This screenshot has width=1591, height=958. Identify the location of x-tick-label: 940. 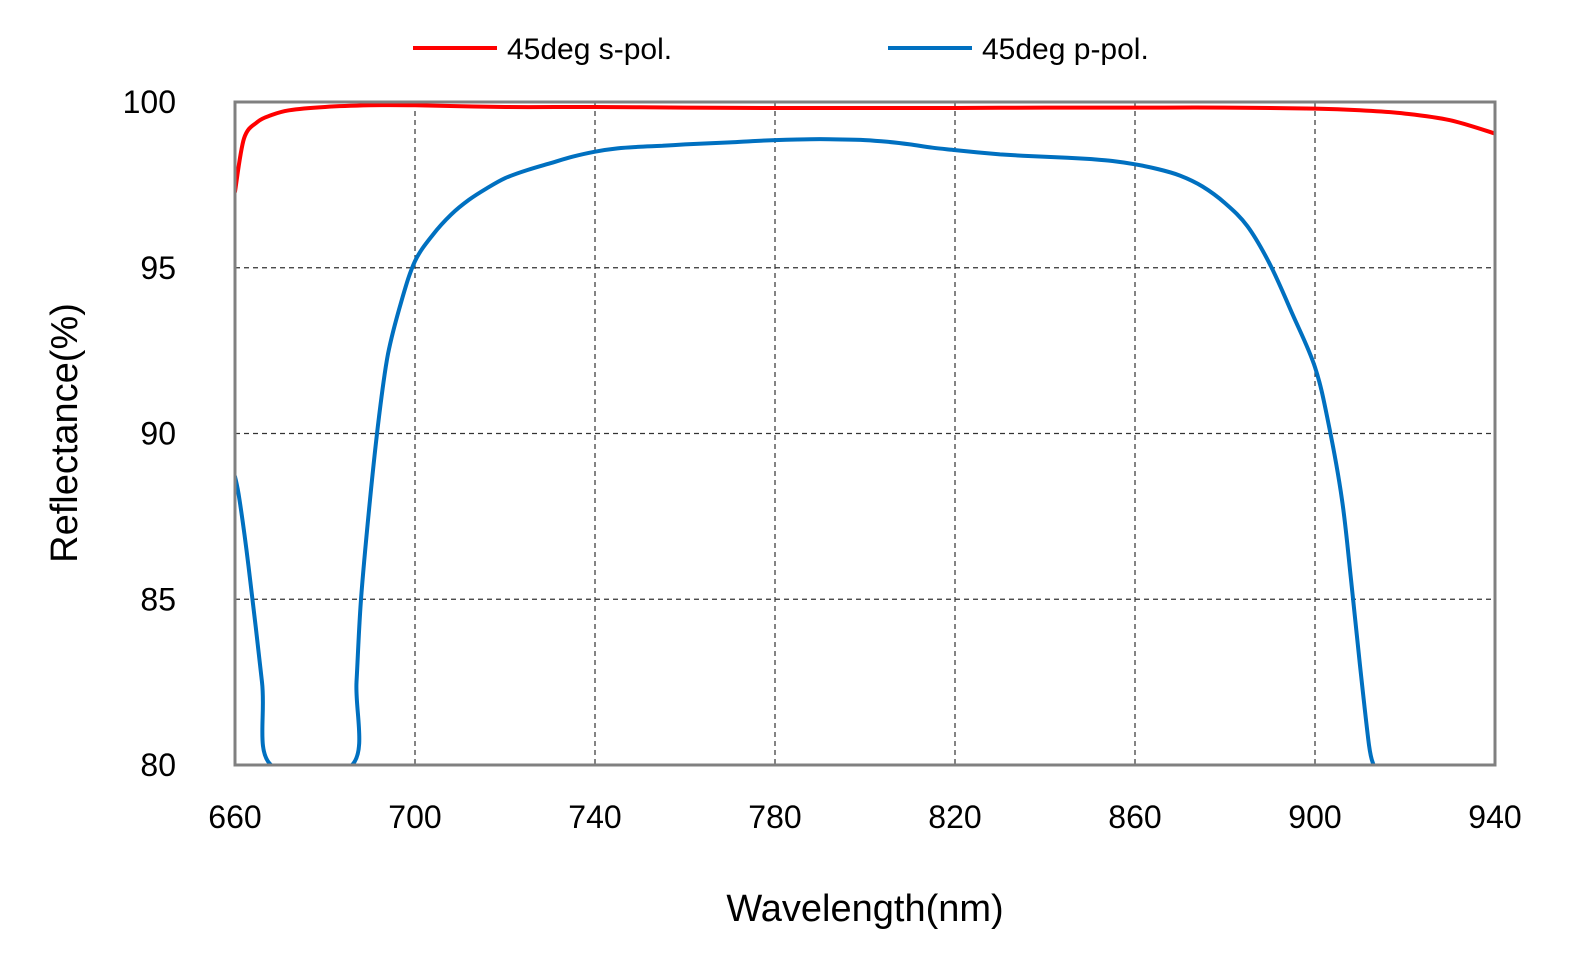
(1494, 817).